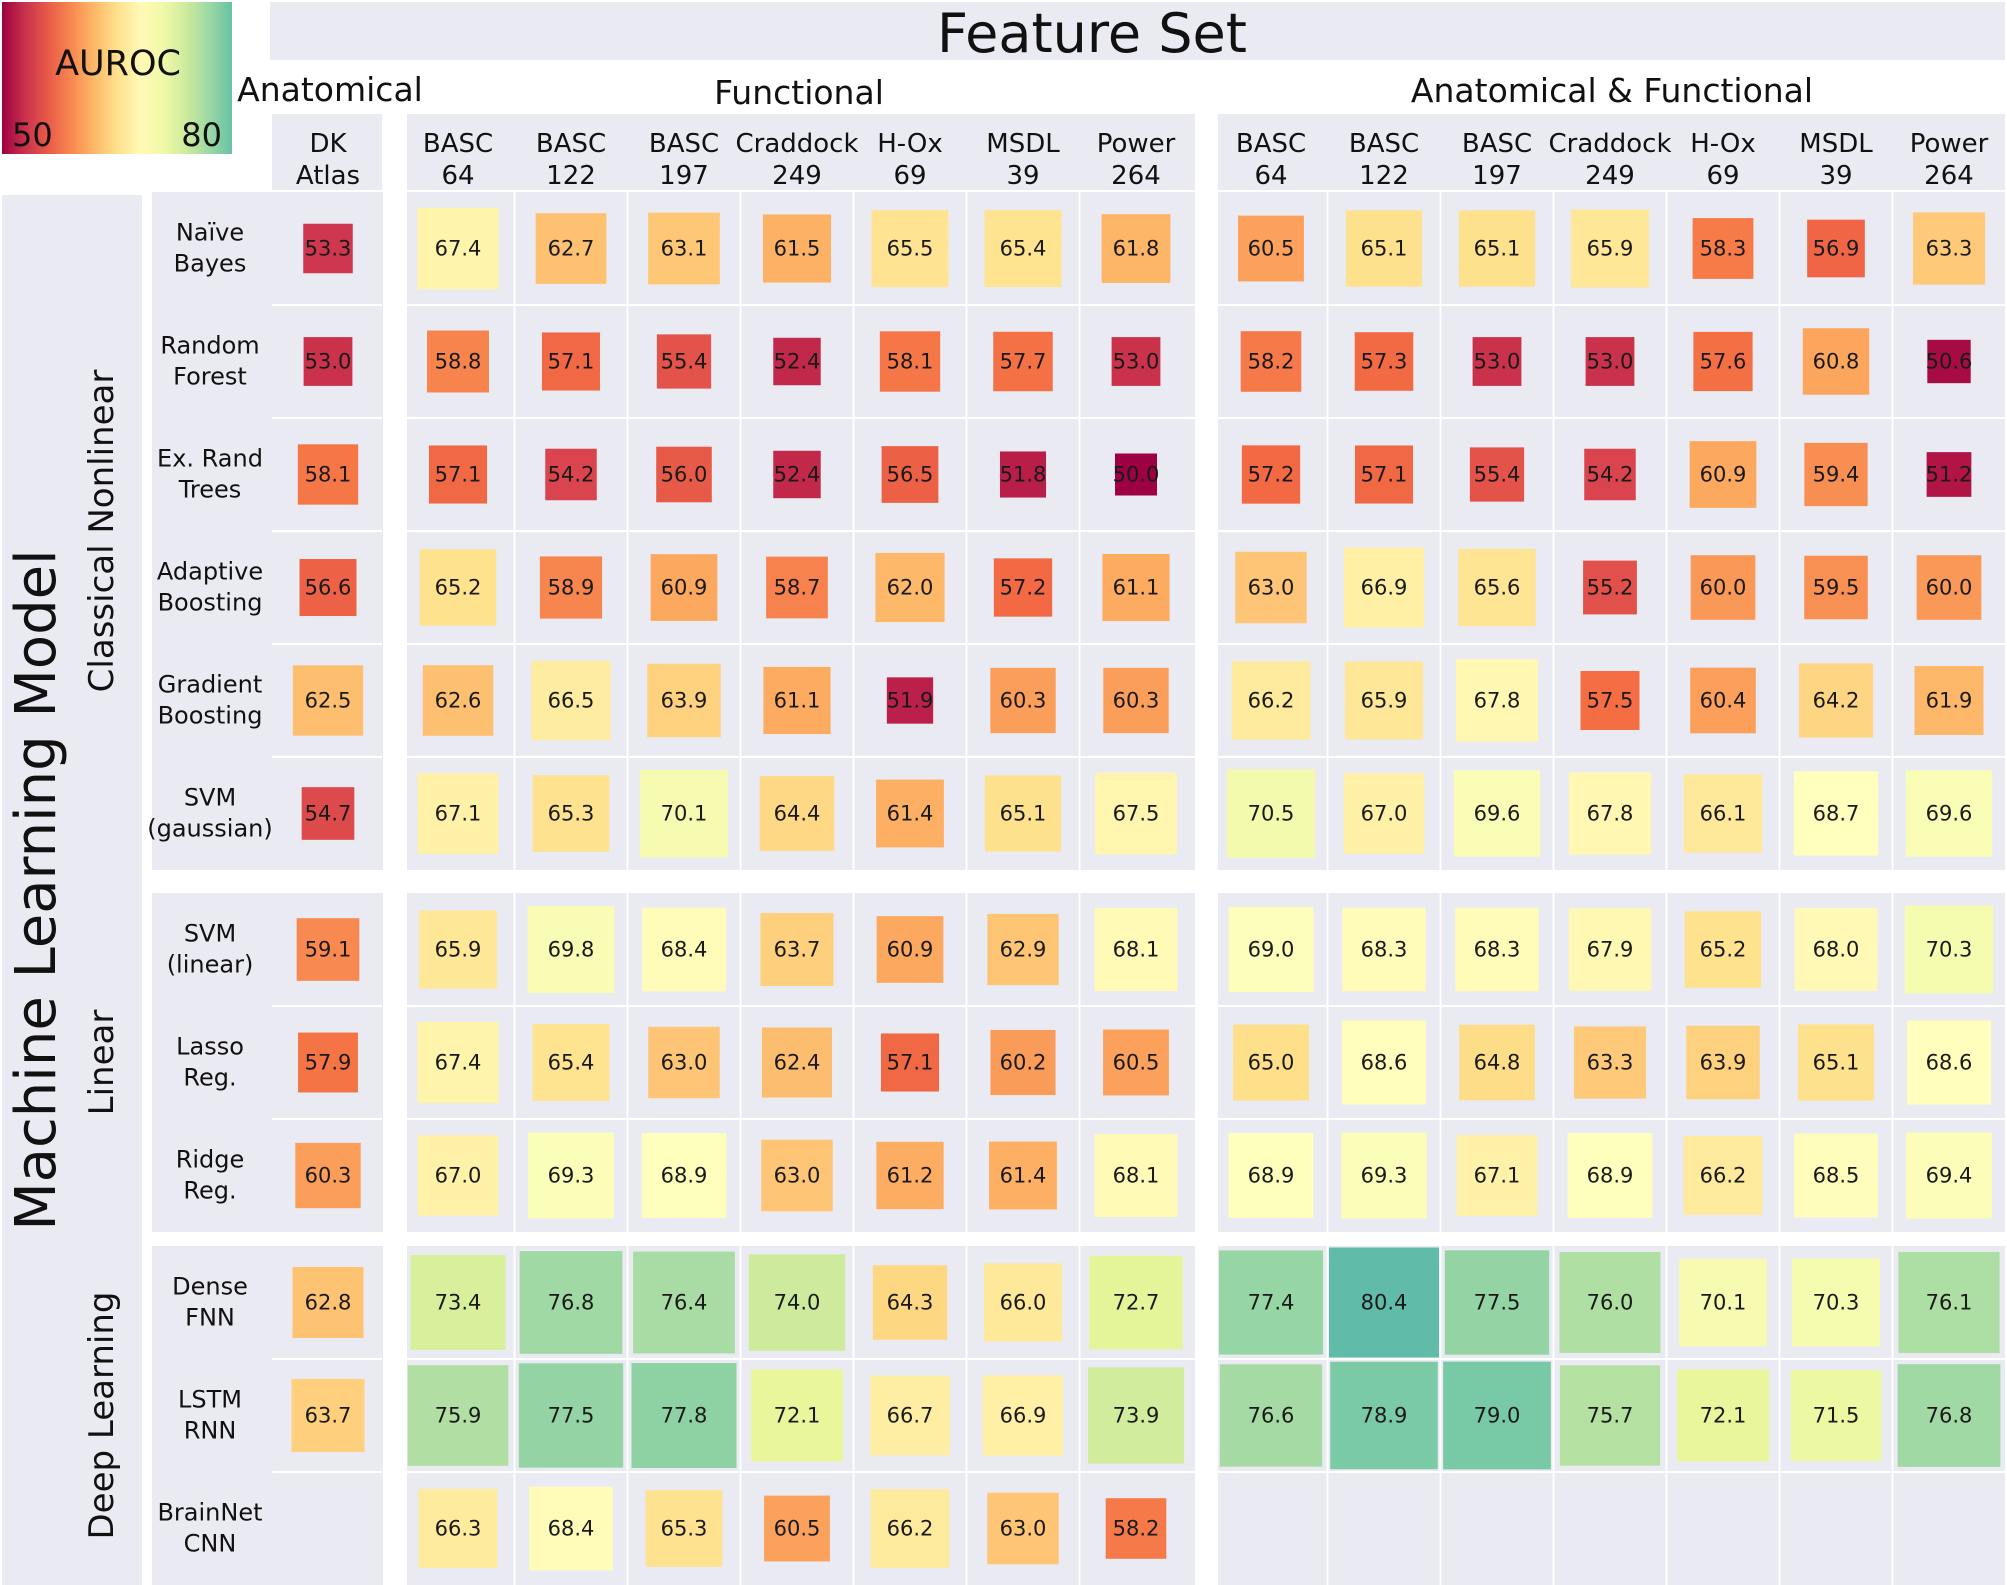  Describe the element at coordinates (1836, 362) in the screenshot. I see `cell-value-label: 60.8` at that location.